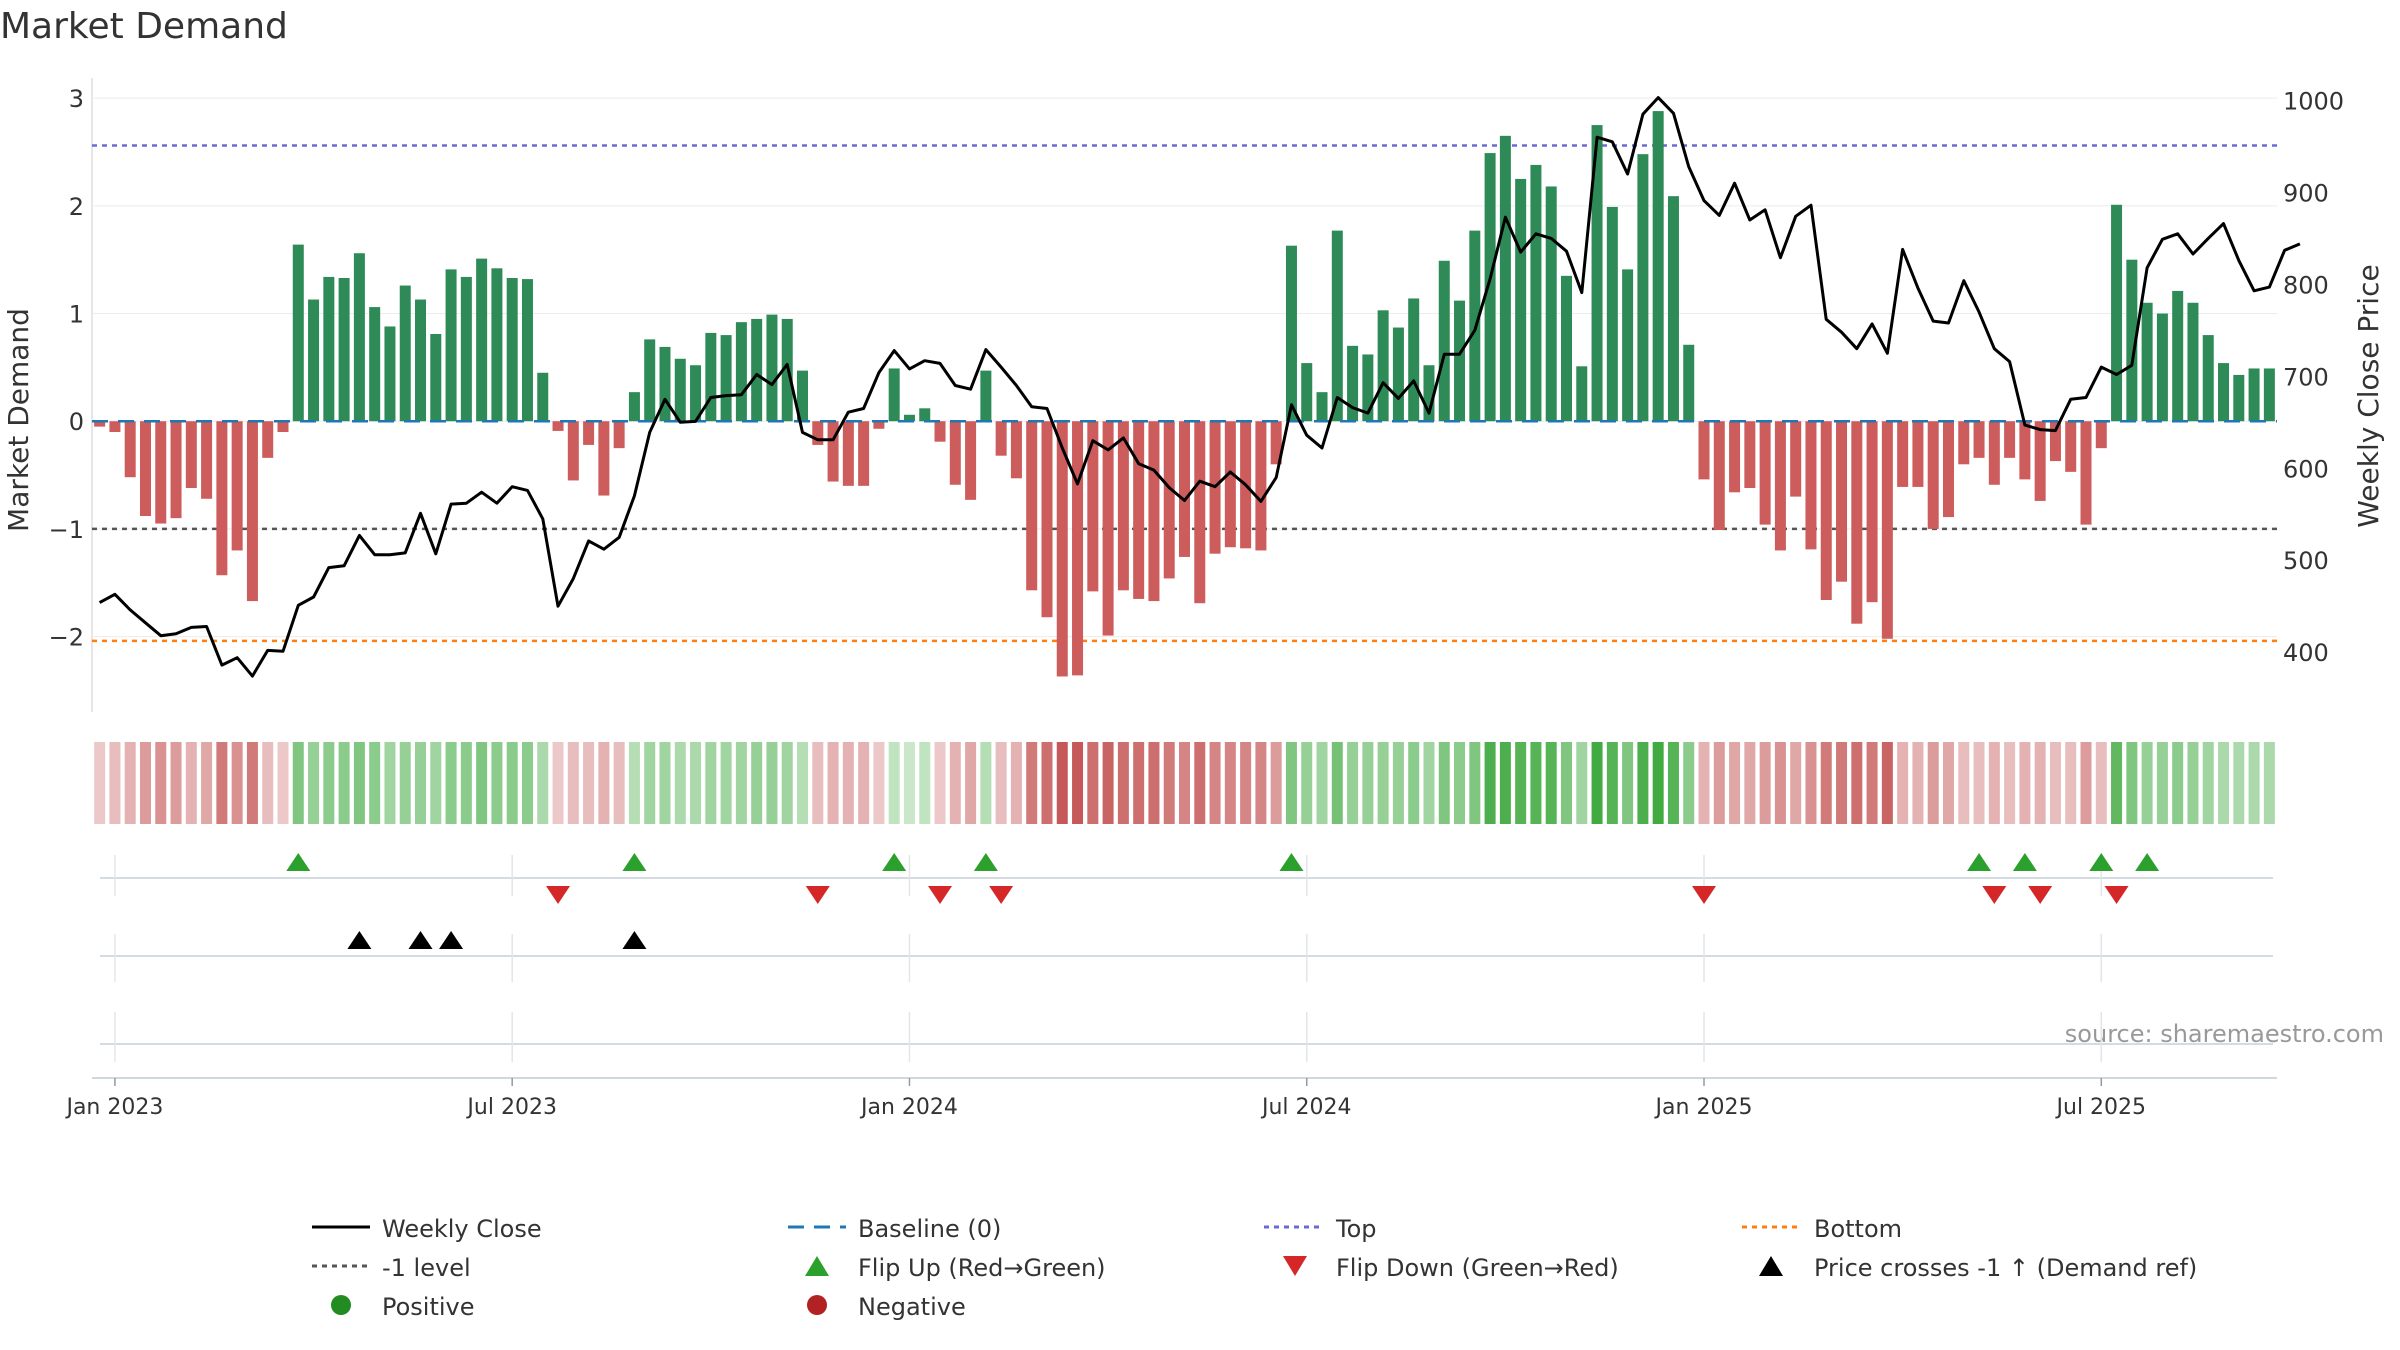 Image resolution: width=2400 pixels, height=1350 pixels. I want to click on x-tick-label: Jul 2024, so click(1306, 1107).